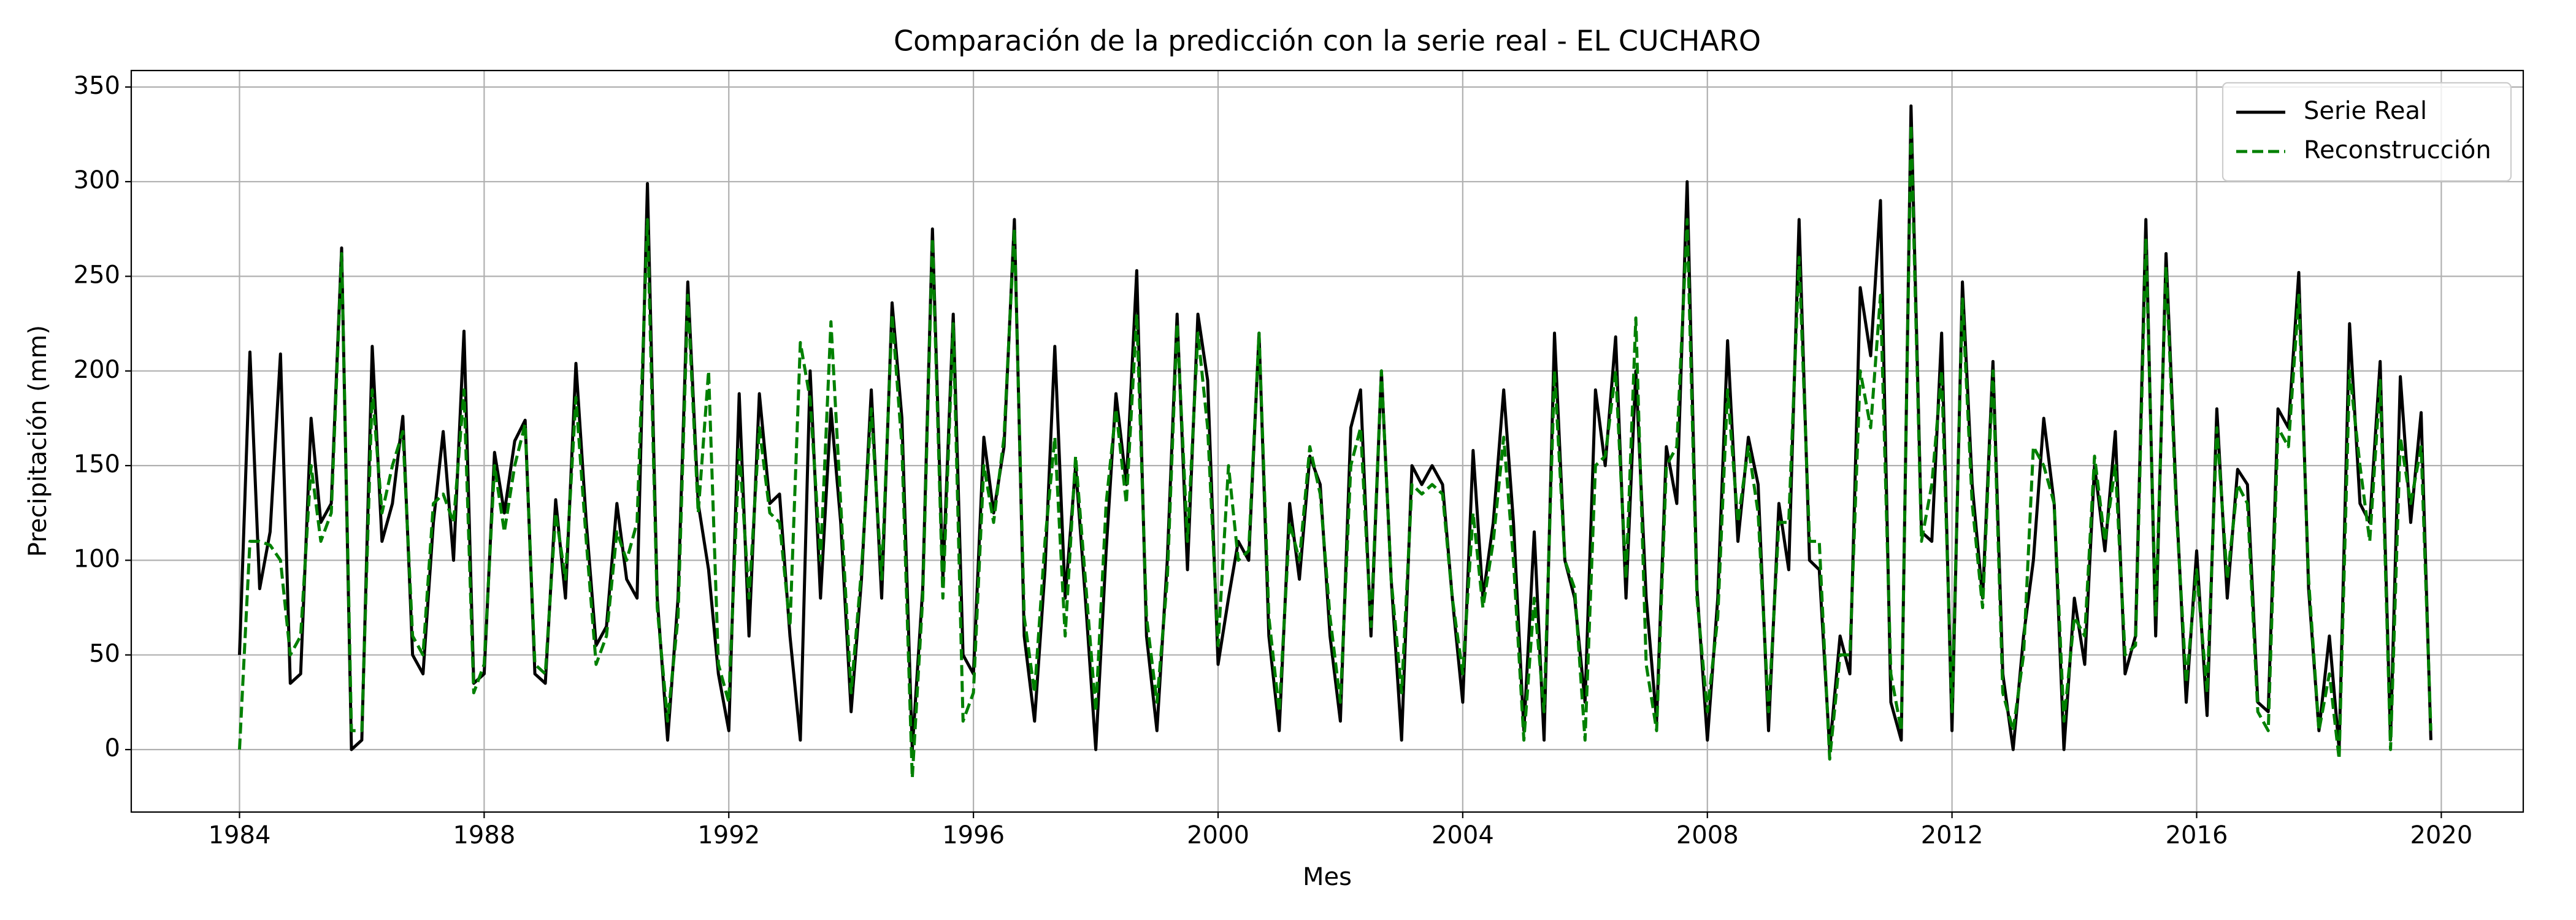 The width and height of the screenshot is (2576, 920). I want to click on x-tick-label: 2004, so click(1463, 835).